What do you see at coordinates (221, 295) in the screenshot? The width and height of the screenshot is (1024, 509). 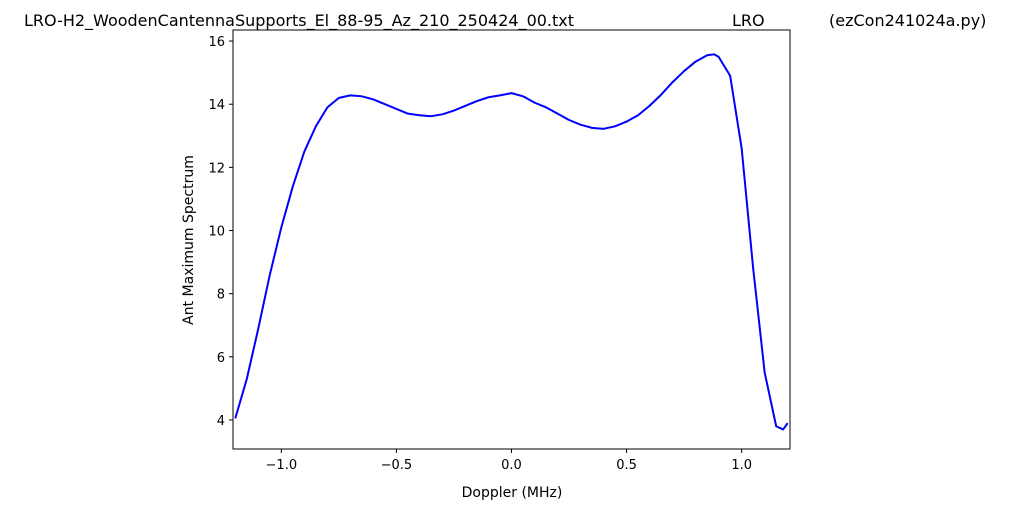 I see `y-tick-label: 8` at bounding box center [221, 295].